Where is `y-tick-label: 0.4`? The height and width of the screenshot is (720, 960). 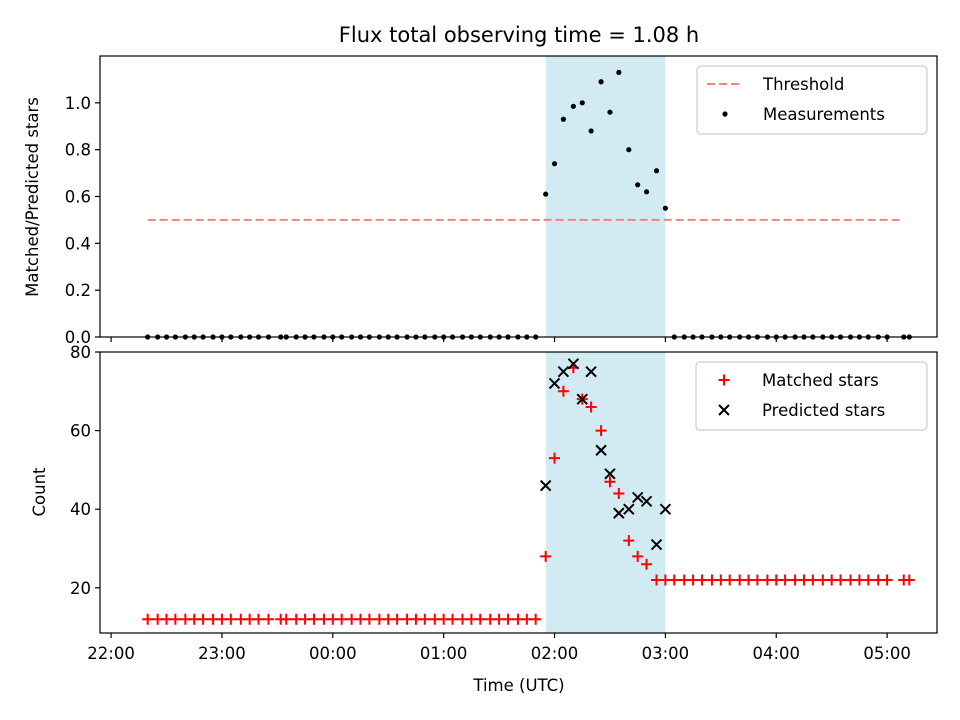
y-tick-label: 0.4 is located at coordinates (78, 243).